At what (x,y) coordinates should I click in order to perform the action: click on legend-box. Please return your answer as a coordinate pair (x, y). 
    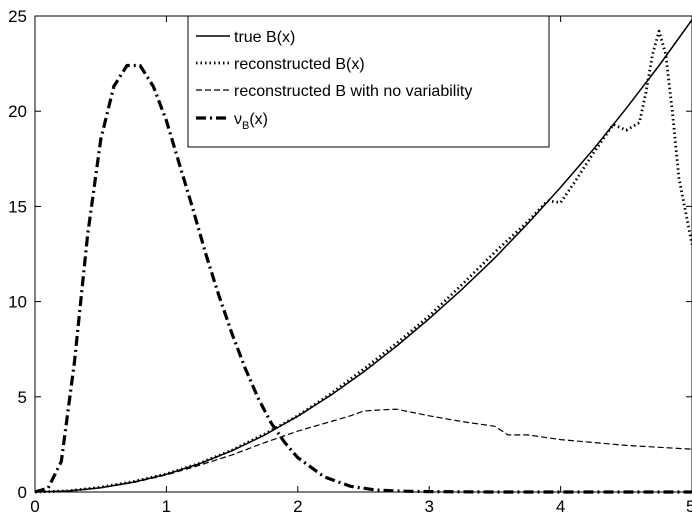
    Looking at the image, I should click on (368, 81).